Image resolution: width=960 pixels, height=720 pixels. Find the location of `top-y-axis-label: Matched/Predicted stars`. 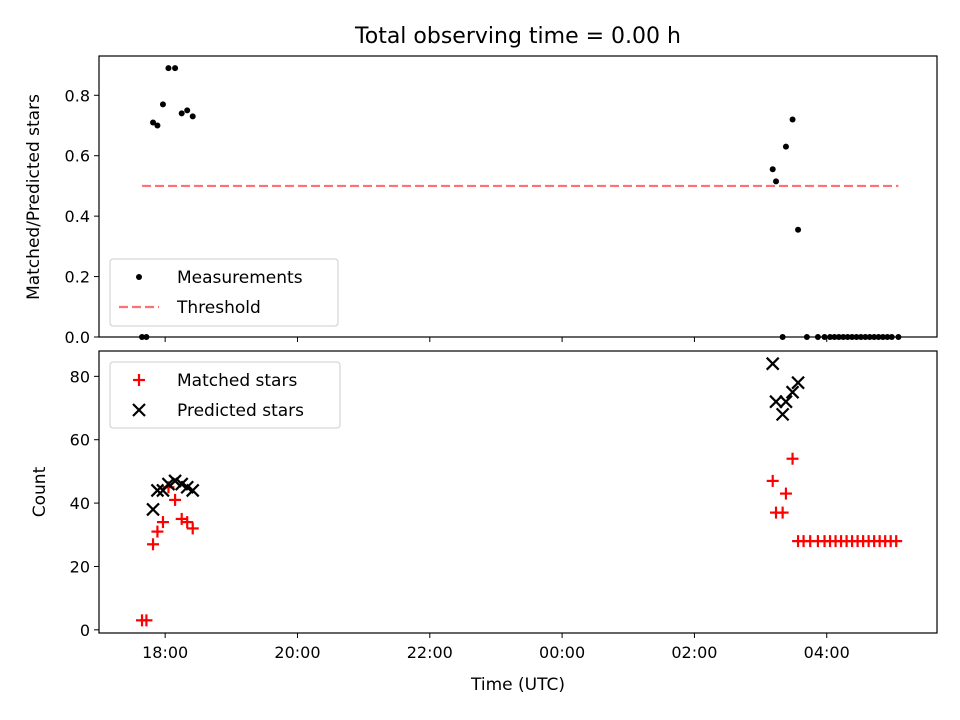

top-y-axis-label: Matched/Predicted stars is located at coordinates (34, 197).